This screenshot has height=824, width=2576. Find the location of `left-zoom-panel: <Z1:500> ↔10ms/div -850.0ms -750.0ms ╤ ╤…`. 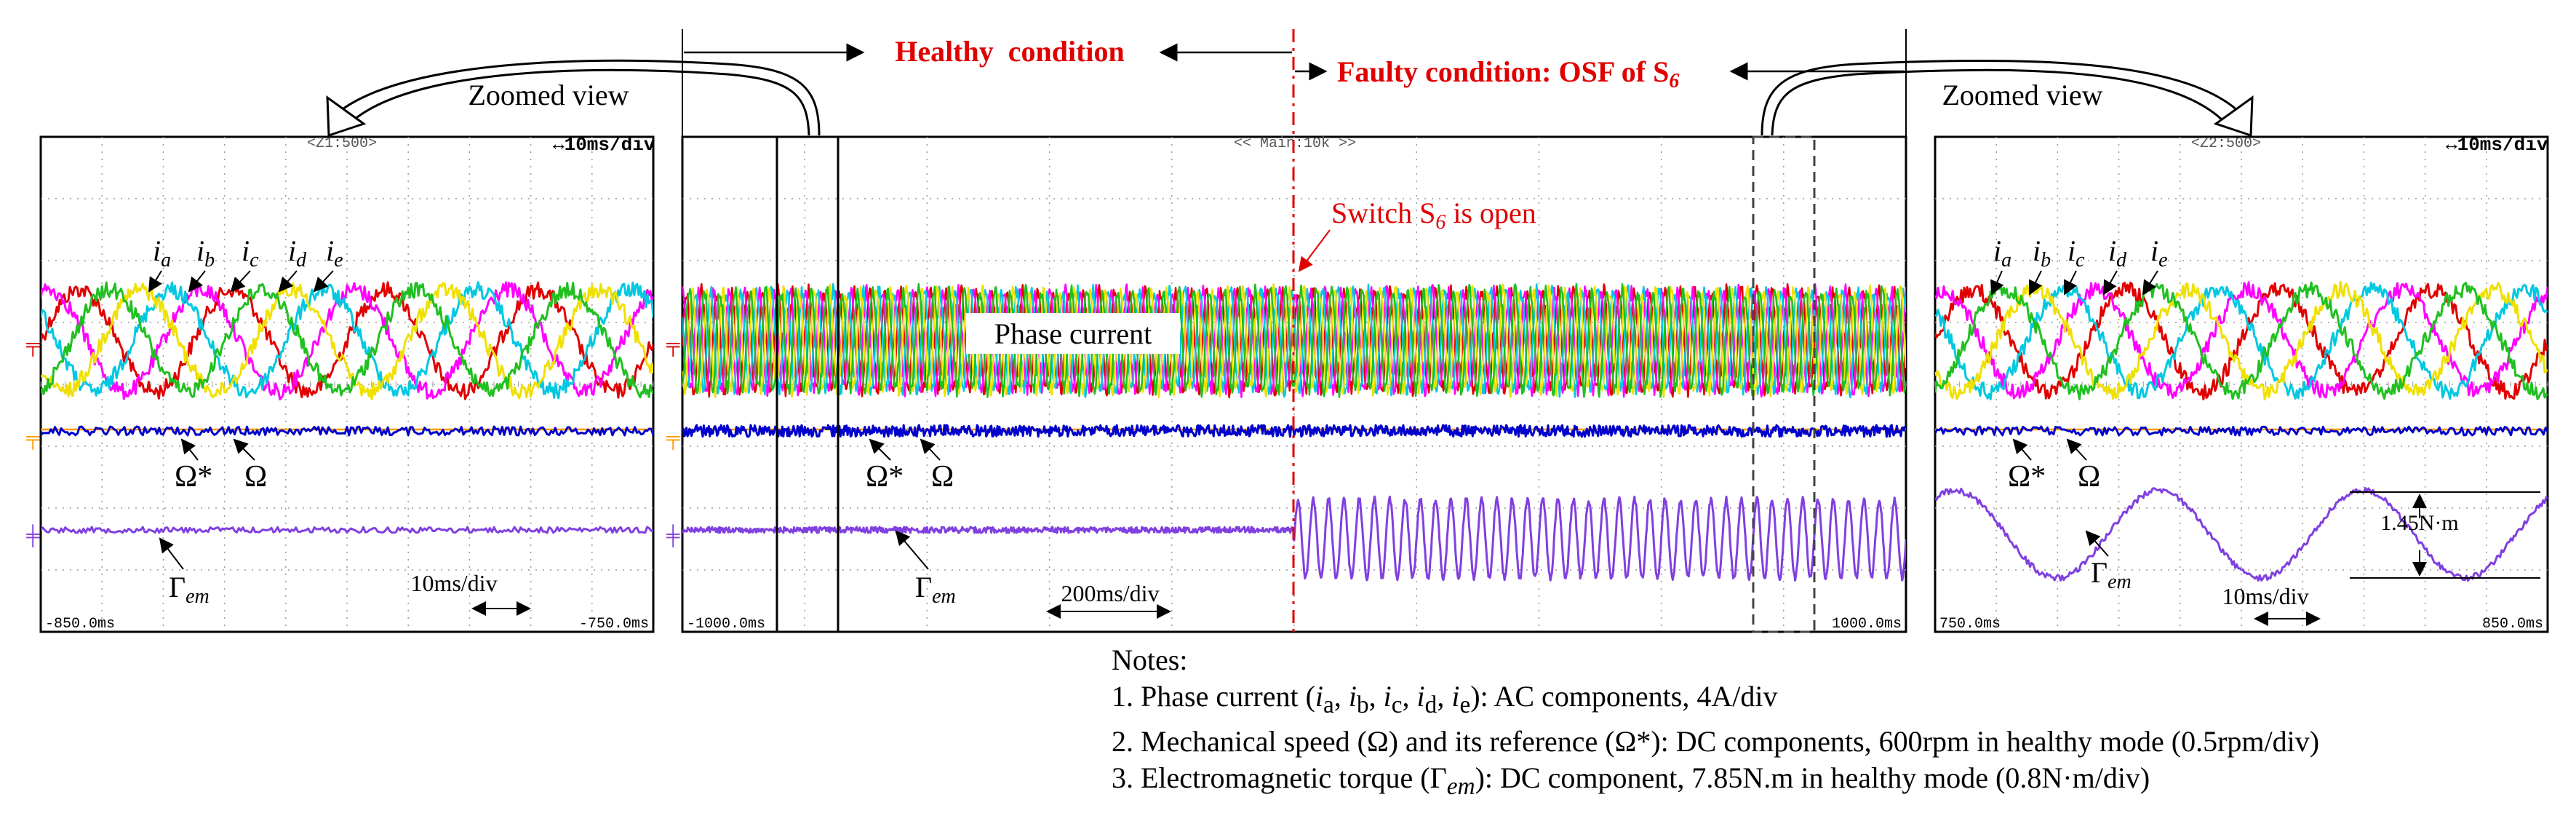

left-zoom-panel: <Z1:500> ↔10ms/div -850.0ms -750.0ms ╤ ╤… is located at coordinates (340, 383).